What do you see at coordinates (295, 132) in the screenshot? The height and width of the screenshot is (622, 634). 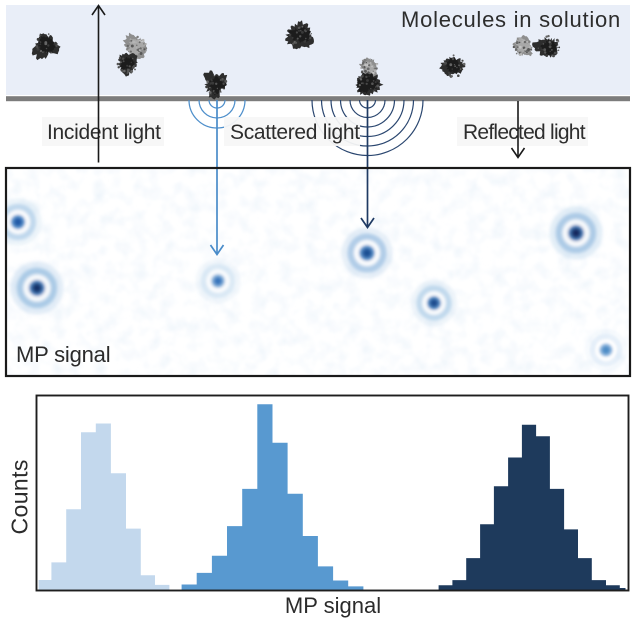 I see `svg-text: Scattered light` at bounding box center [295, 132].